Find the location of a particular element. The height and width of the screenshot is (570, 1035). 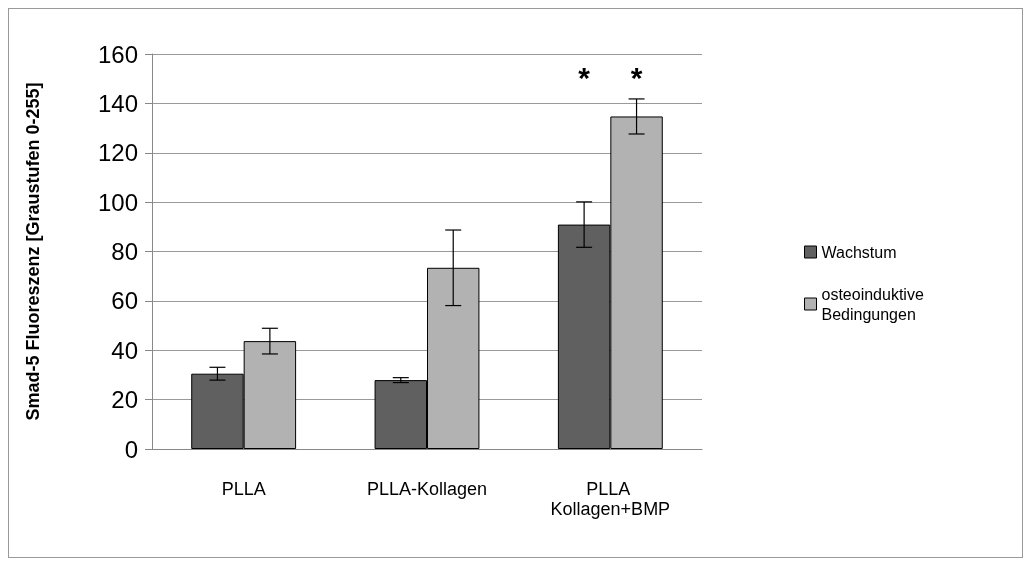

y-tick-label: 80 is located at coordinates (124, 251).